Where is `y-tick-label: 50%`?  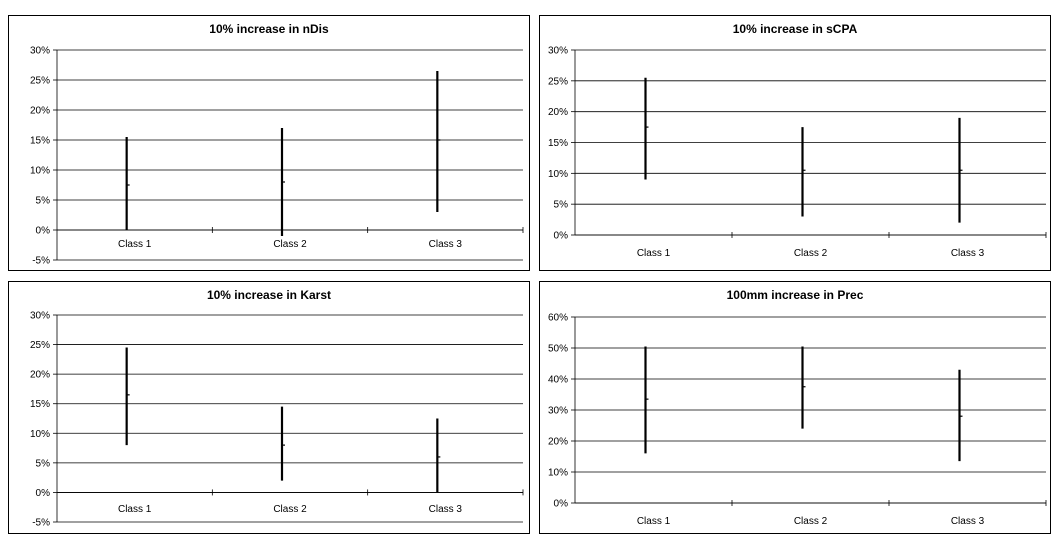
y-tick-label: 50% is located at coordinates (558, 349).